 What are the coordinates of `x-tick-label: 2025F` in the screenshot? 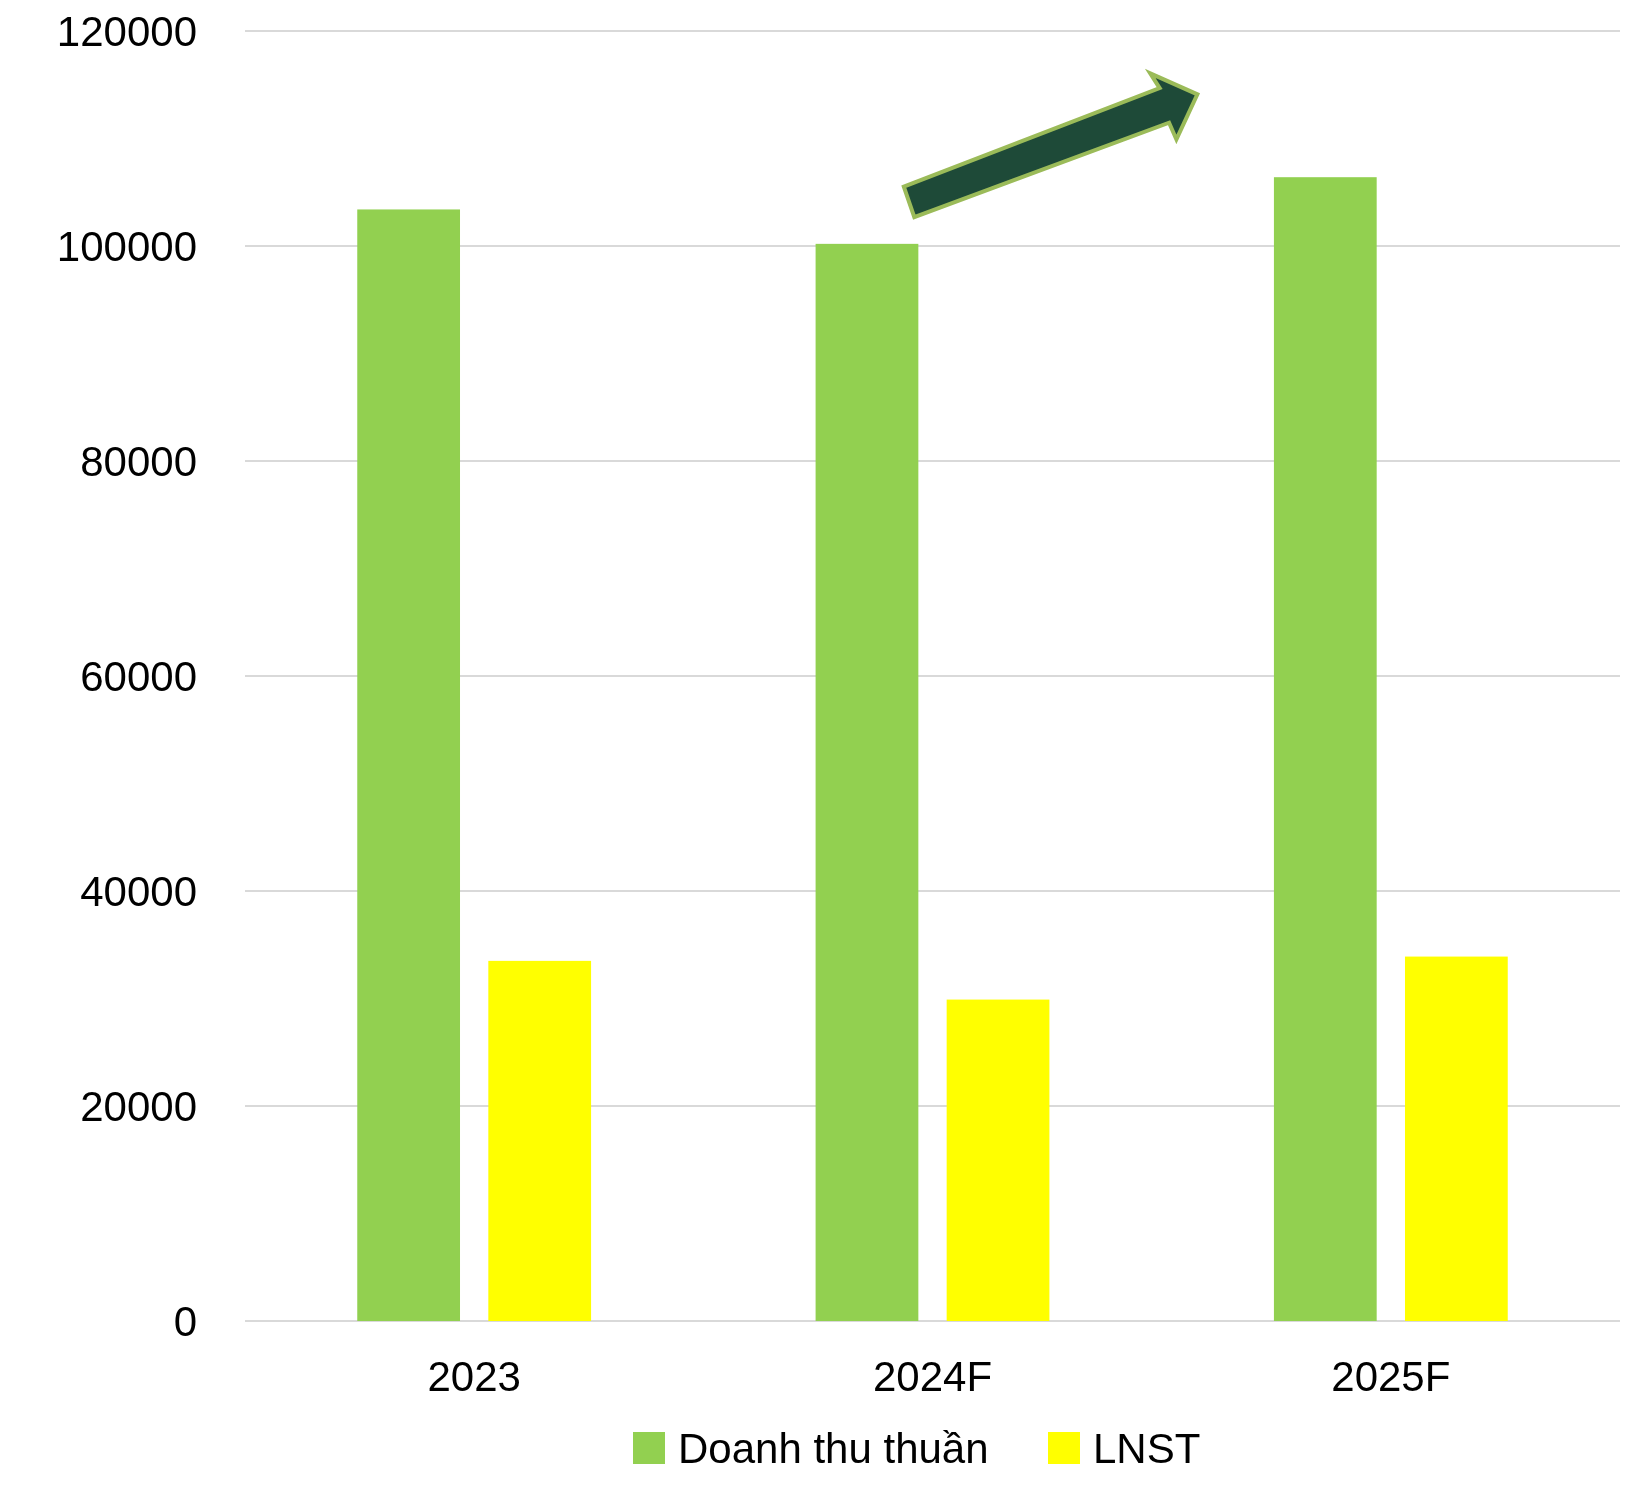 It's located at (1391, 1376).